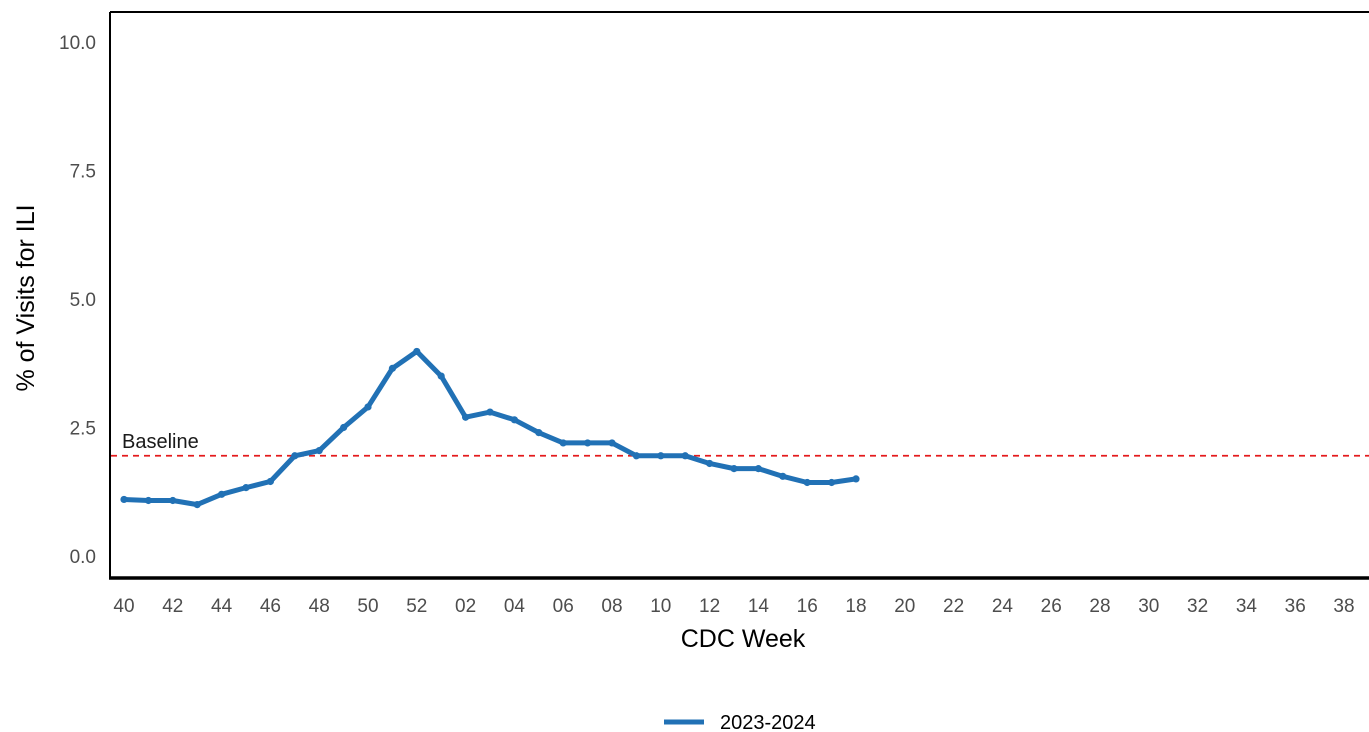 The image size is (1369, 732). Describe the element at coordinates (123, 606) in the screenshot. I see `x-tick-label: 40` at that location.